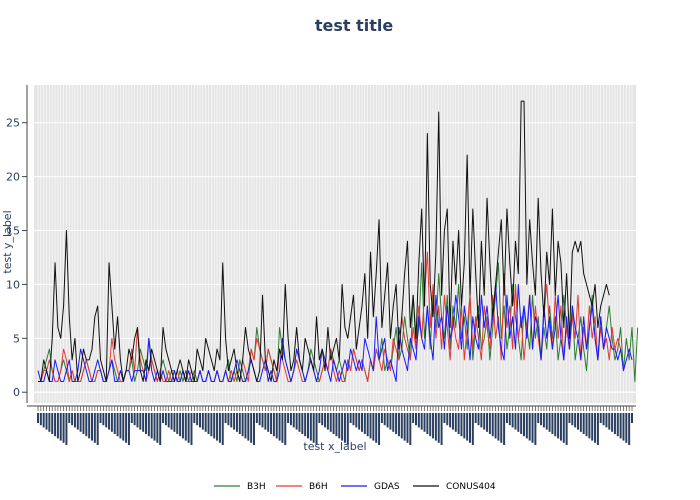  I want to click on x-axis-label: test x_label, so click(334, 446).